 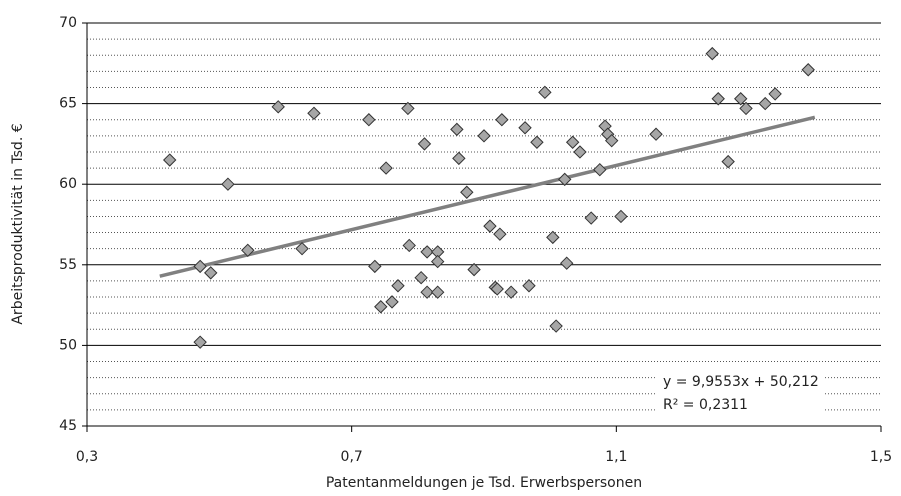 What do you see at coordinates (68, 265) in the screenshot?
I see `y-tick-label: 55` at bounding box center [68, 265].